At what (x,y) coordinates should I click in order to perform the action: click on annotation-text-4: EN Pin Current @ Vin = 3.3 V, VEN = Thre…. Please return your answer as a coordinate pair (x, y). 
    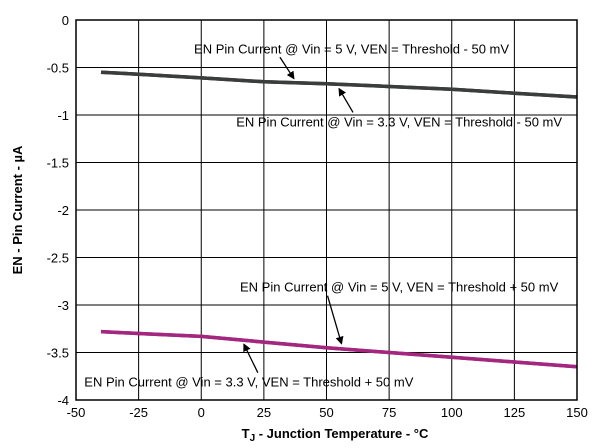
    Looking at the image, I should click on (248, 382).